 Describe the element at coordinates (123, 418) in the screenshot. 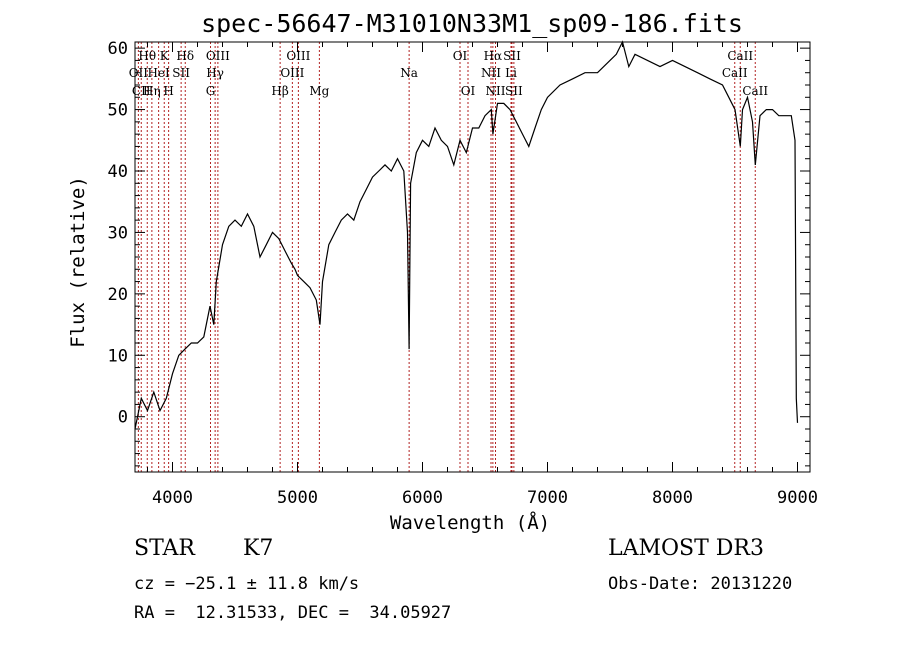

I see `y-tick-label-0: 0` at that location.